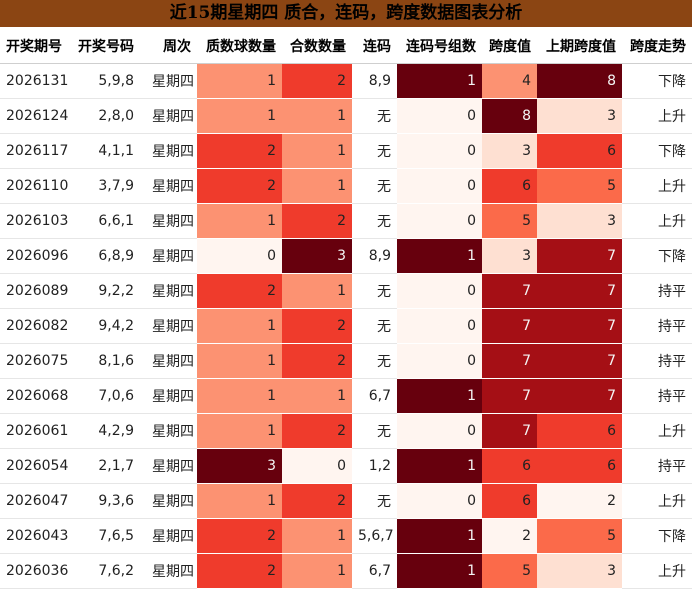 Image resolution: width=692 pixels, height=589 pixels. What do you see at coordinates (317, 256) in the screenshot?
I see `cell-composite-count: 3` at bounding box center [317, 256].